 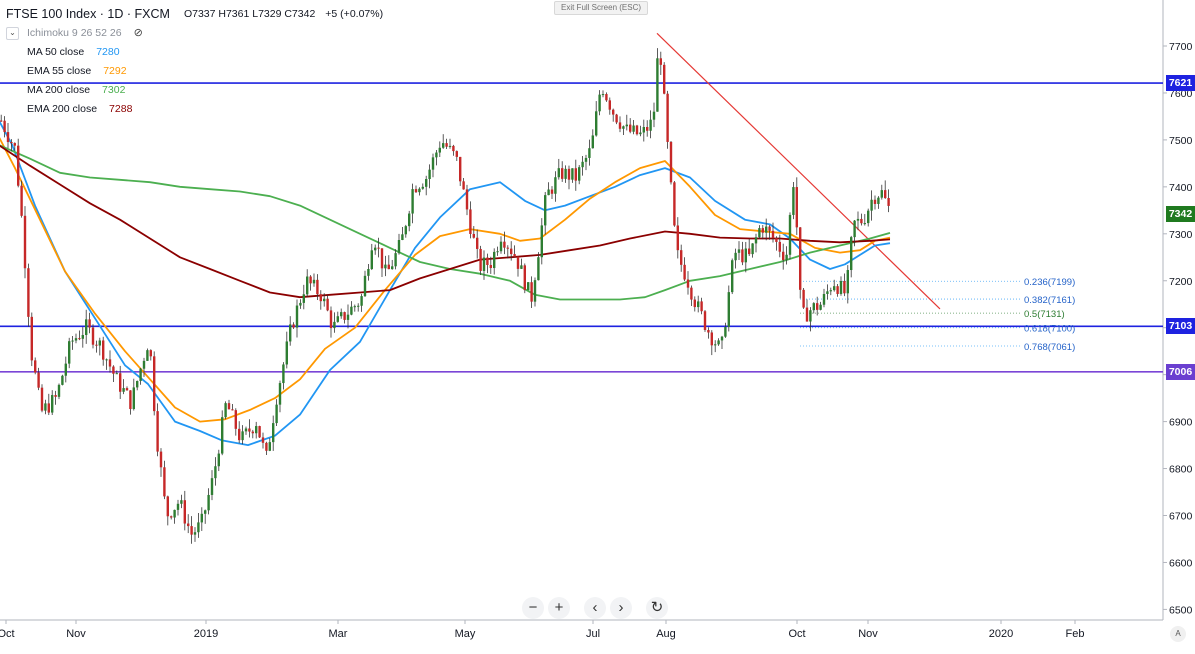 I want to click on price-tick-label: 7300, so click(x=1181, y=235).